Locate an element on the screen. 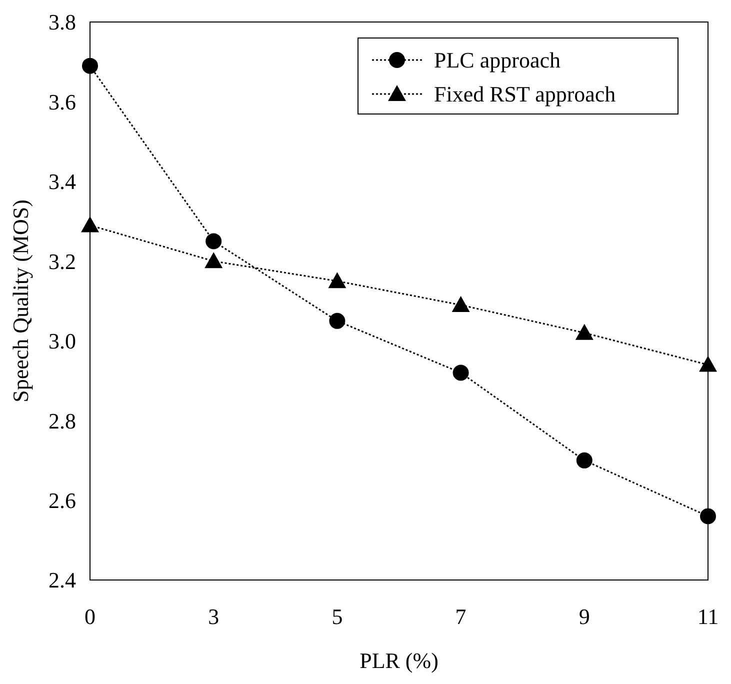 The height and width of the screenshot is (684, 731). x-tick-label: 11 is located at coordinates (708, 616).